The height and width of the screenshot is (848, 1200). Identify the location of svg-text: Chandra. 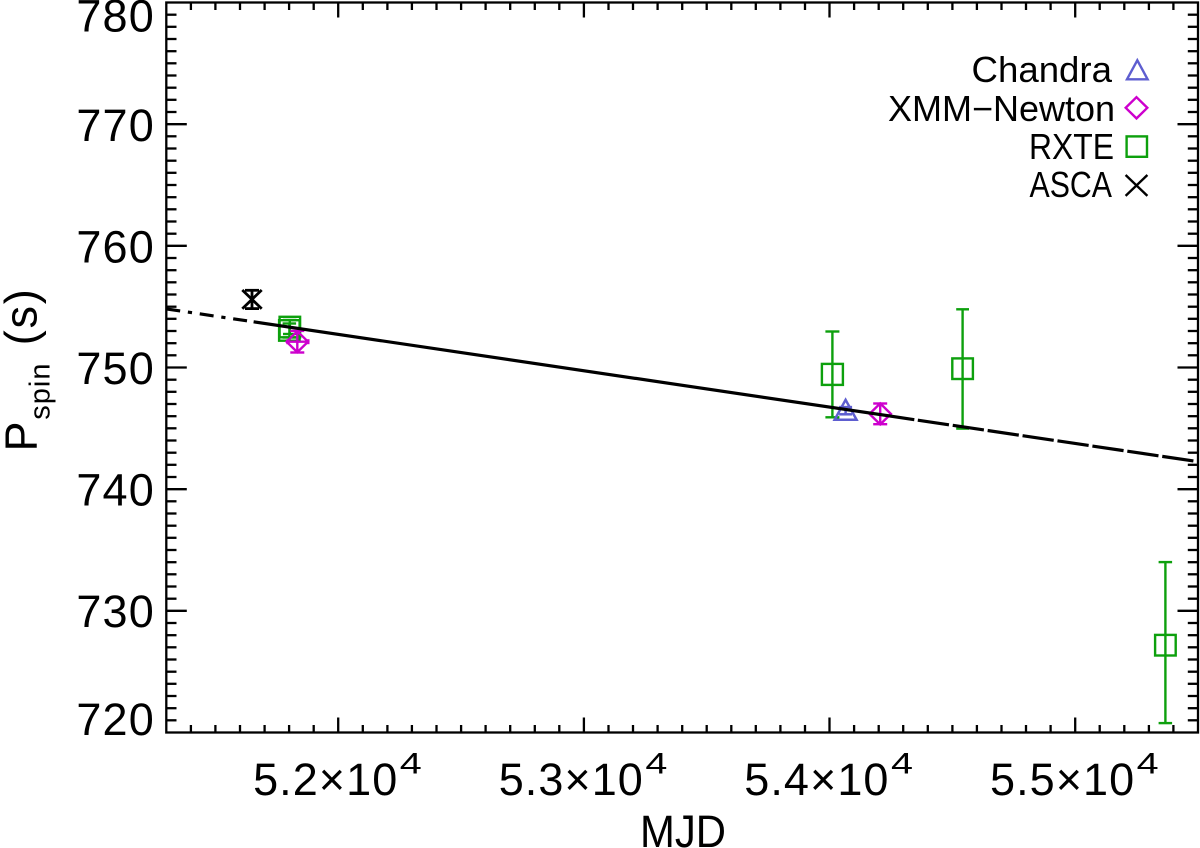
(1042, 69).